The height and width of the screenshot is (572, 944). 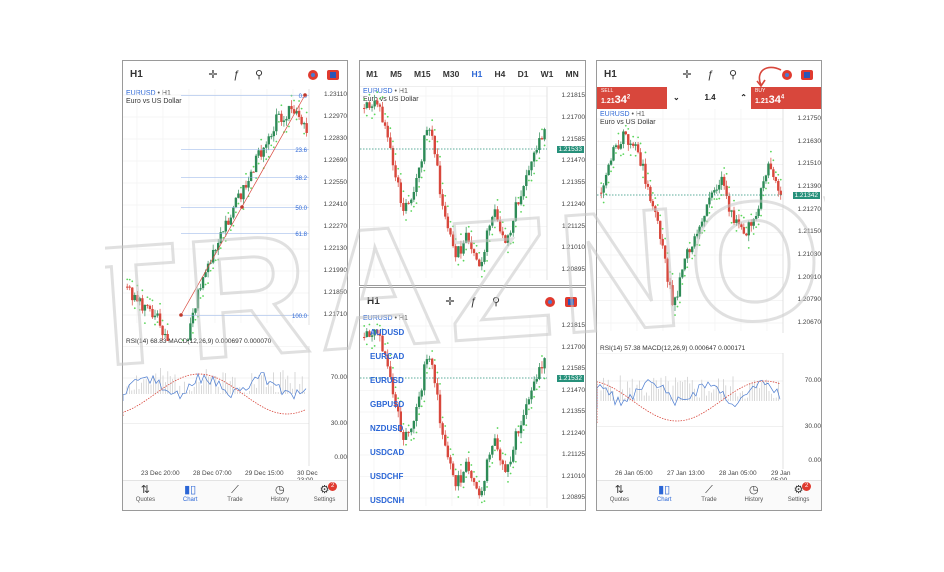 What do you see at coordinates (573, 476) in the screenshot?
I see `price-tick: 1.21010` at bounding box center [573, 476].